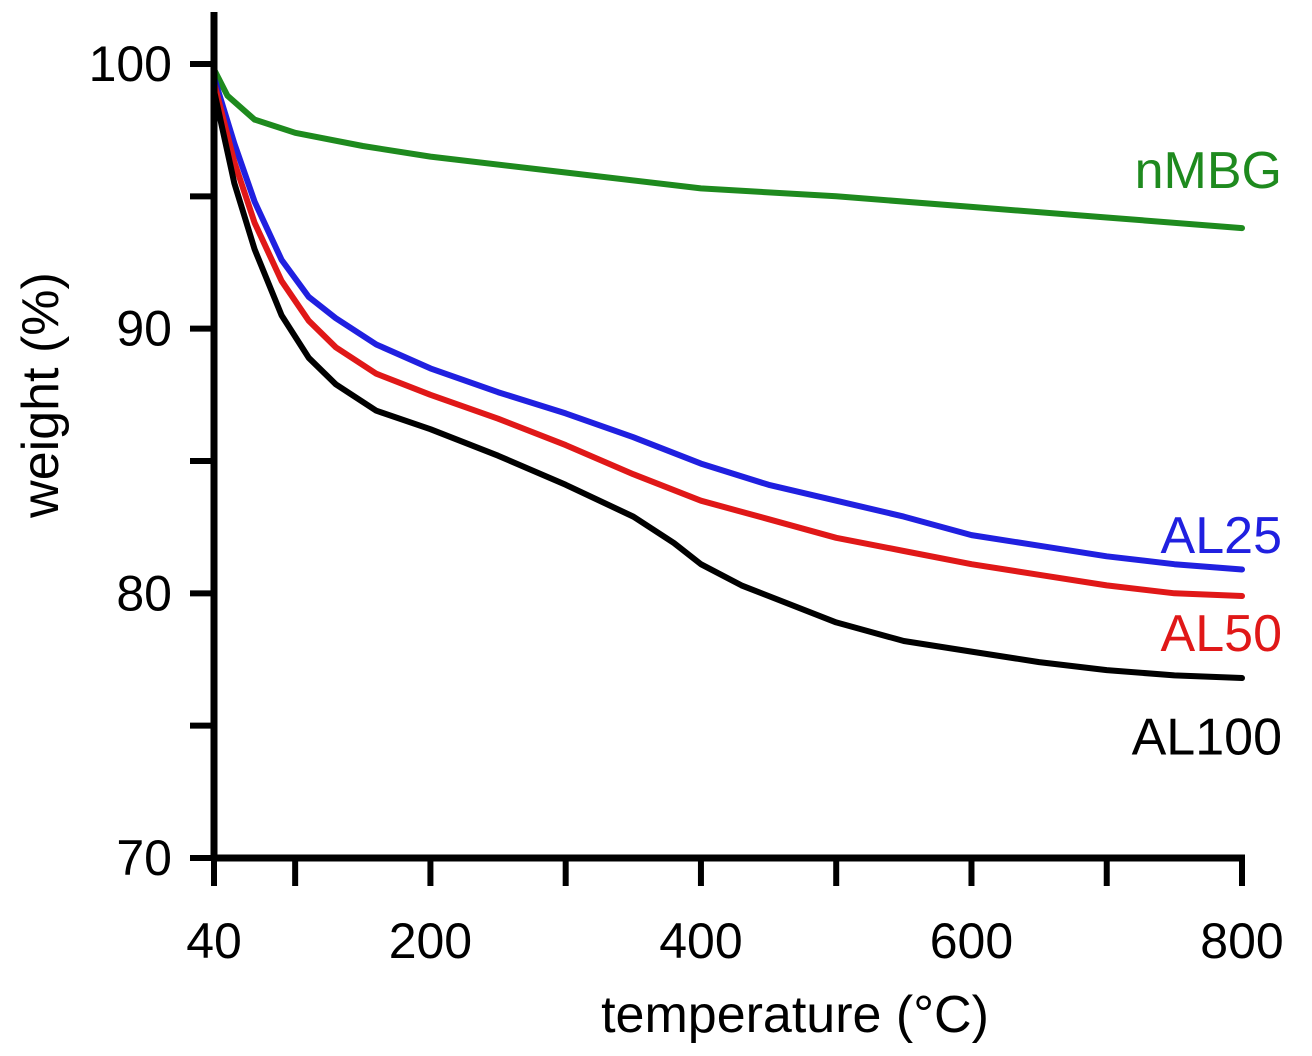 Image resolution: width=1312 pixels, height=1056 pixels. I want to click on x-tick-label: 40, so click(214, 941).